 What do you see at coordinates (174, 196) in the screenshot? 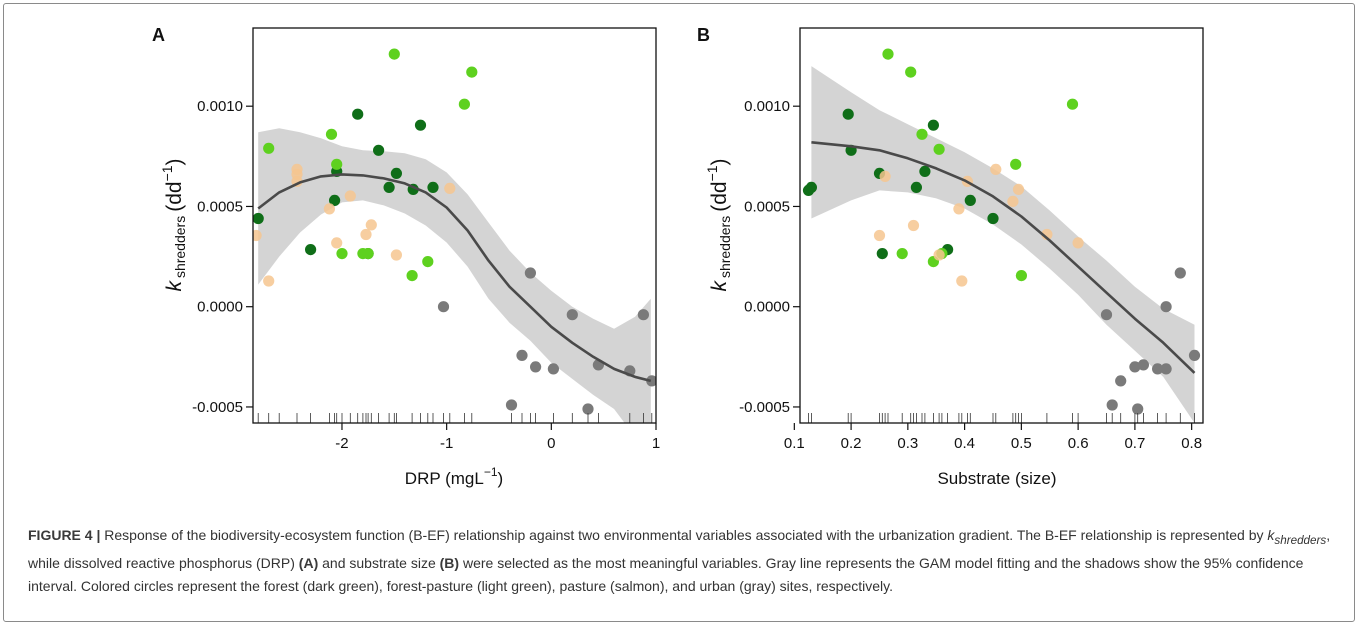
I see `panel-a-y-axis-unit: (dd` at bounding box center [174, 196].